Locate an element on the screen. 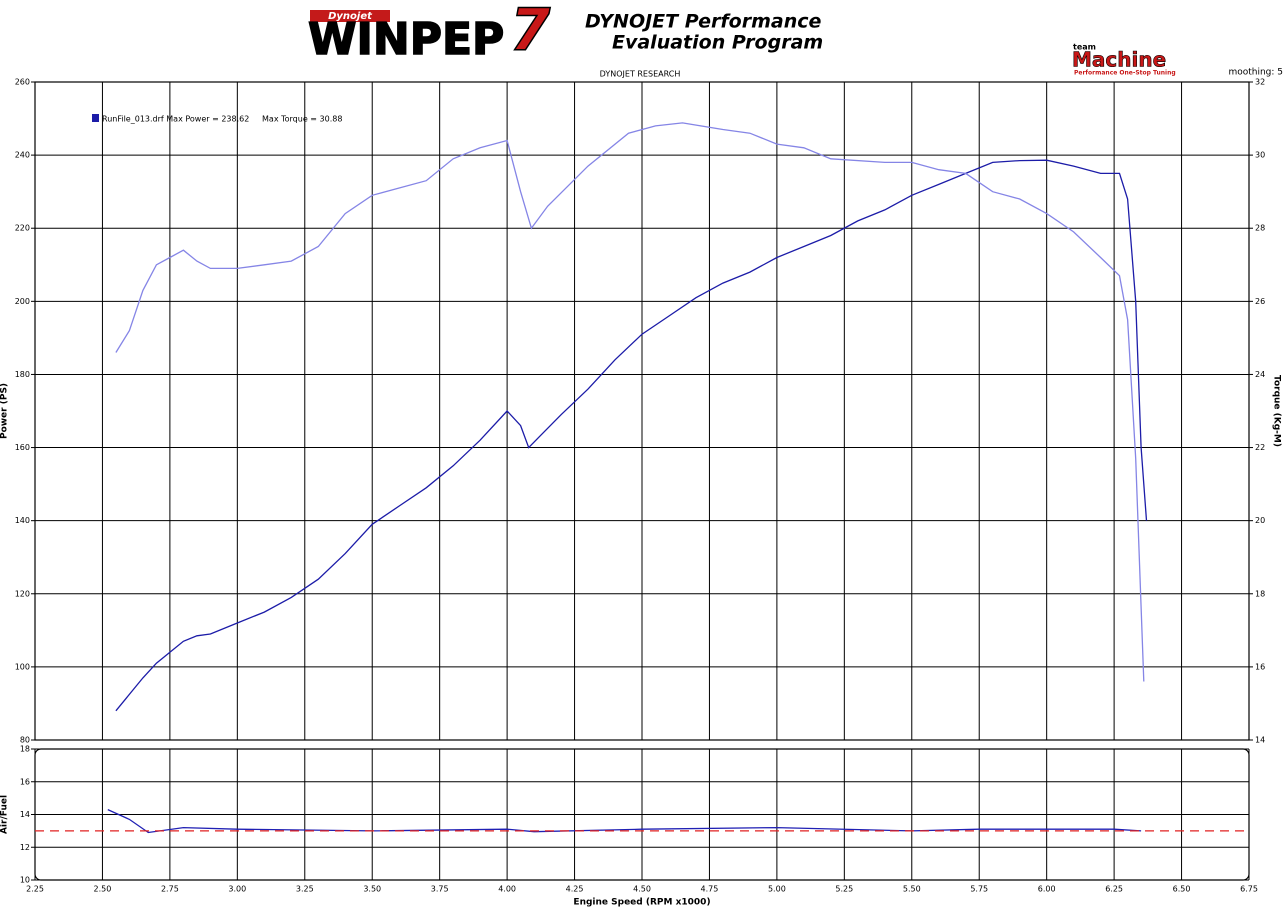 Image resolution: width=1283 pixels, height=909 pixels. x-tick-label: 6.25 is located at coordinates (1114, 889).